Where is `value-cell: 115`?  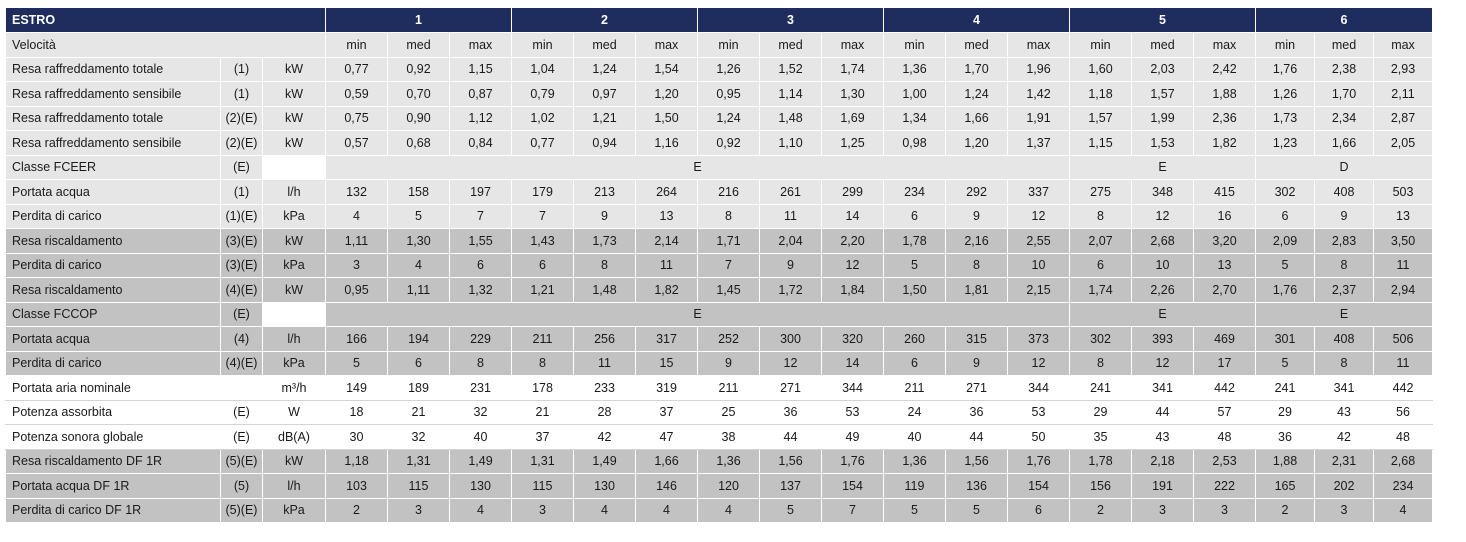
value-cell: 115 is located at coordinates (542, 486).